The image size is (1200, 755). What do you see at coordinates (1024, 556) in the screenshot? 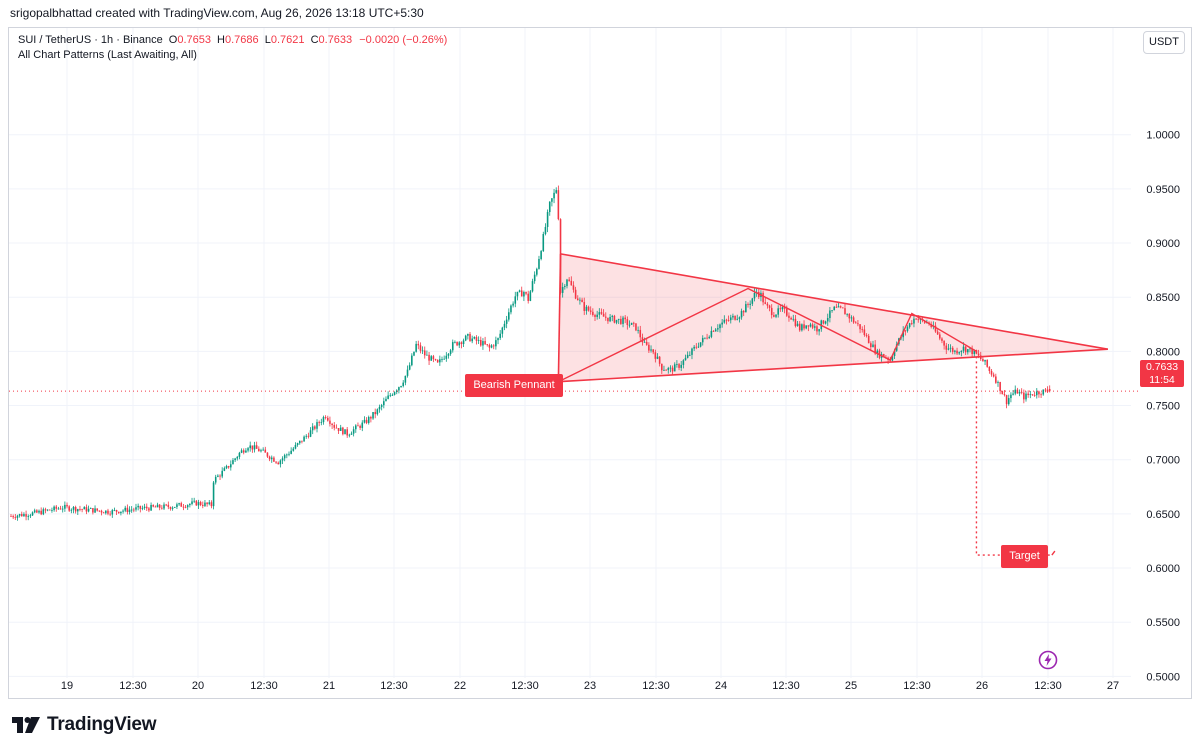
I see `target-label: Target` at bounding box center [1024, 556].